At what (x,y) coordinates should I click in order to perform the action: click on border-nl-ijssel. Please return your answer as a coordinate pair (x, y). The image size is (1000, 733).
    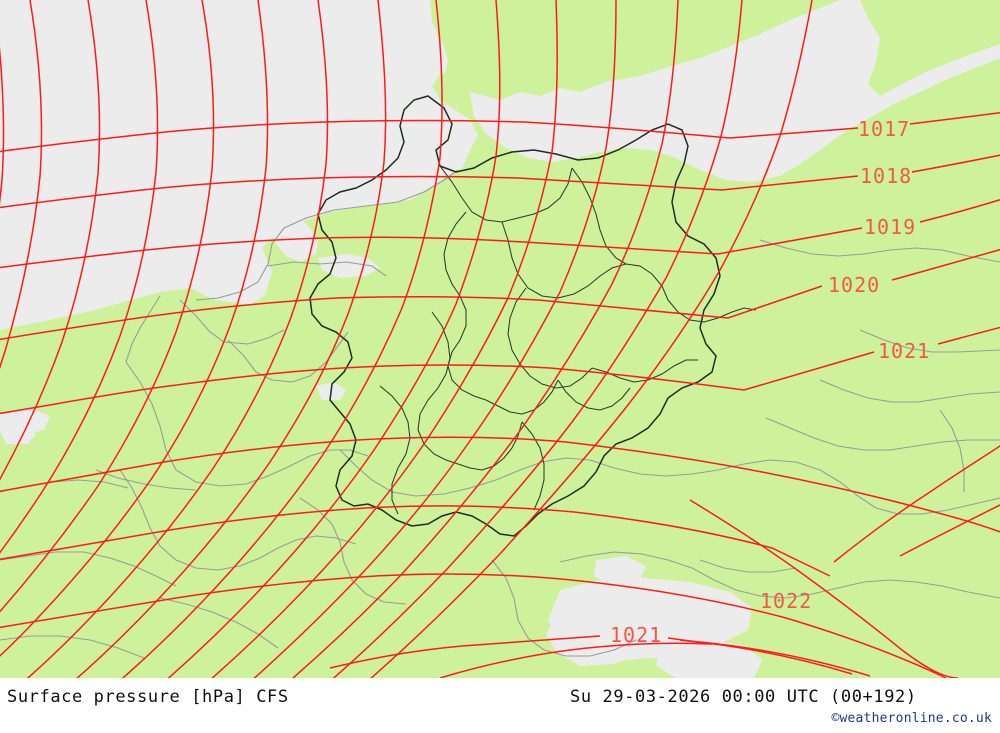
    Looking at the image, I should click on (327, 269).